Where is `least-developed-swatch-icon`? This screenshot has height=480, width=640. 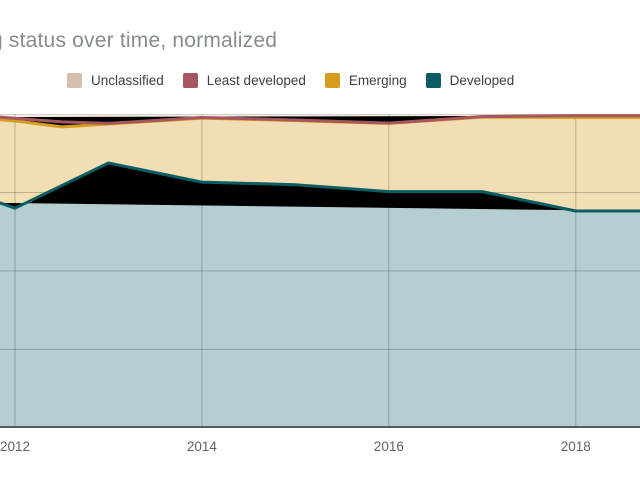 least-developed-swatch-icon is located at coordinates (190, 80).